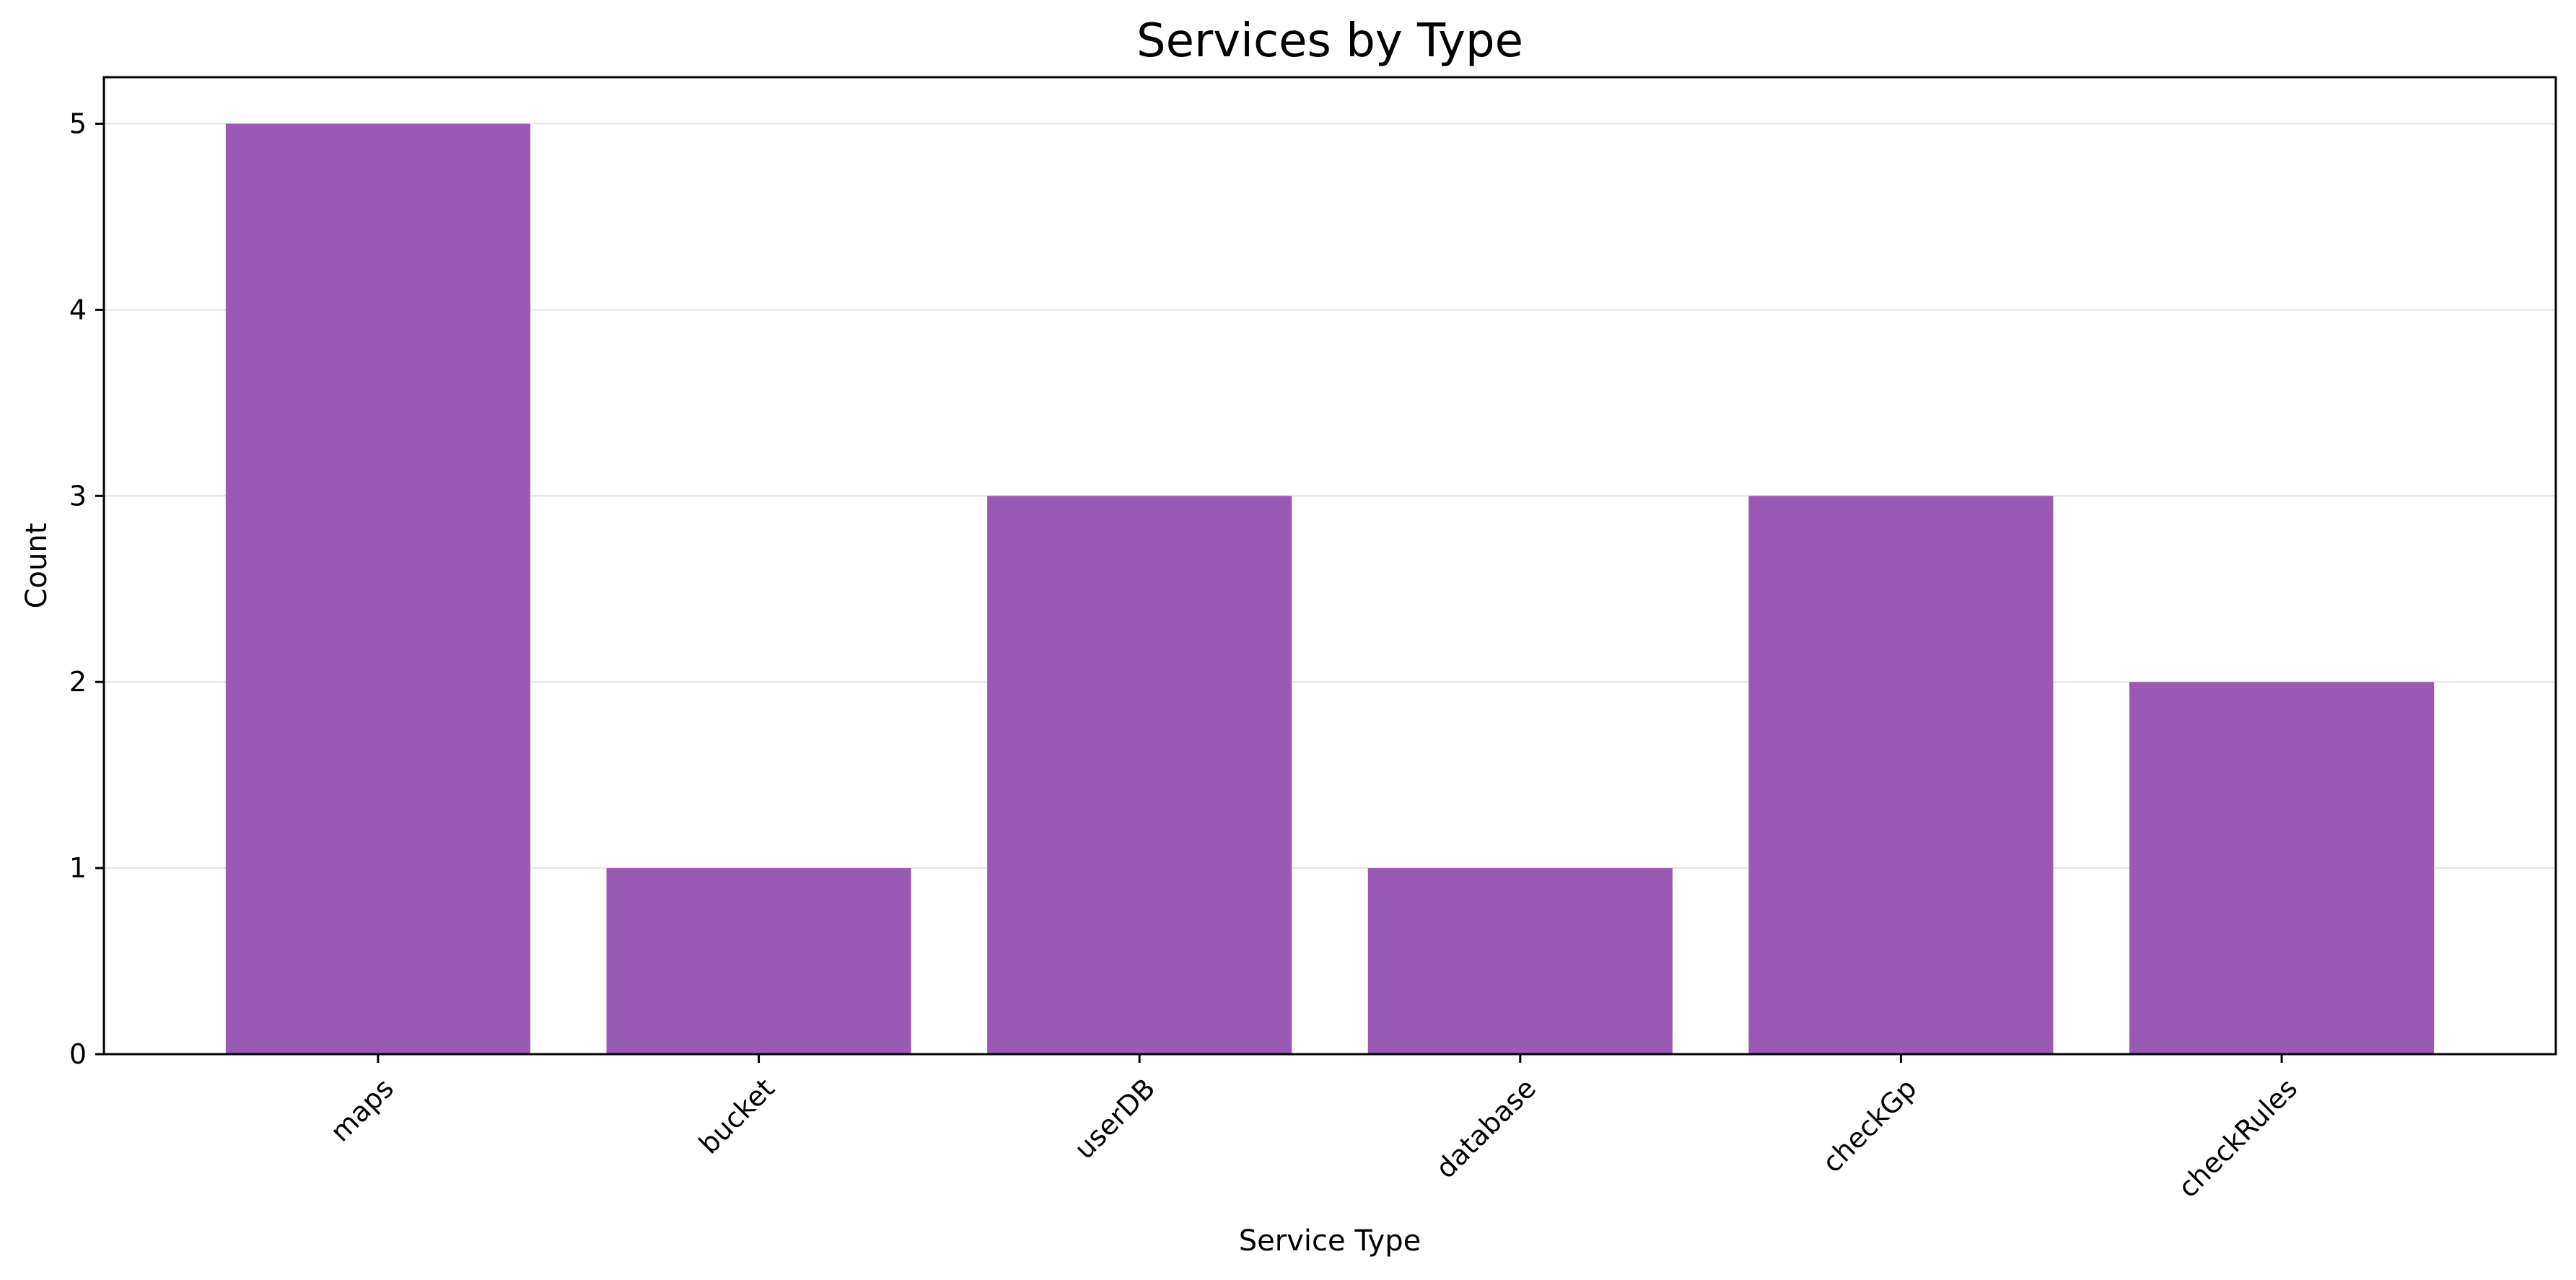  I want to click on y-tick-label: 4, so click(78, 309).